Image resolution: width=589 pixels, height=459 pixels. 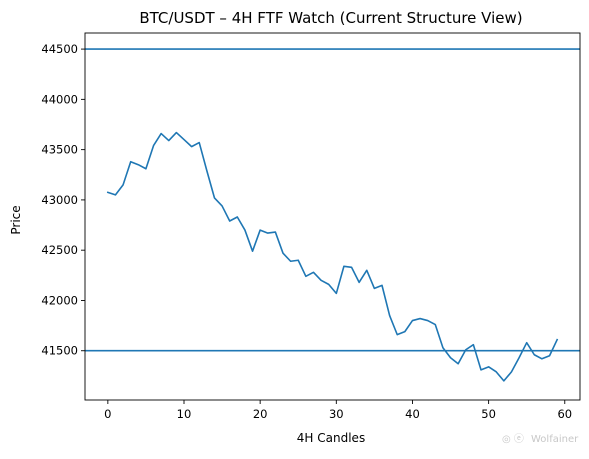 I want to click on watermark-text: Wolfainer, so click(x=555, y=439).